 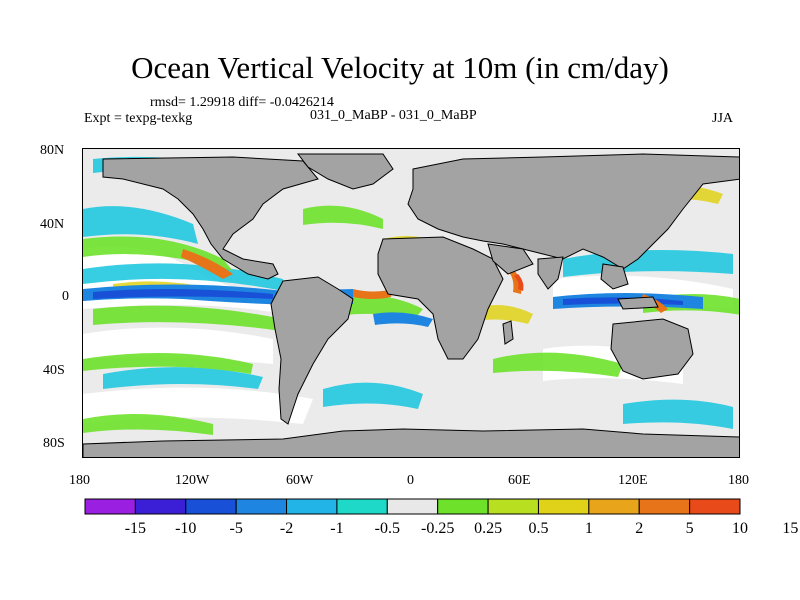 What do you see at coordinates (538, 528) in the screenshot?
I see `colorbar-tick-label: 0.5` at bounding box center [538, 528].